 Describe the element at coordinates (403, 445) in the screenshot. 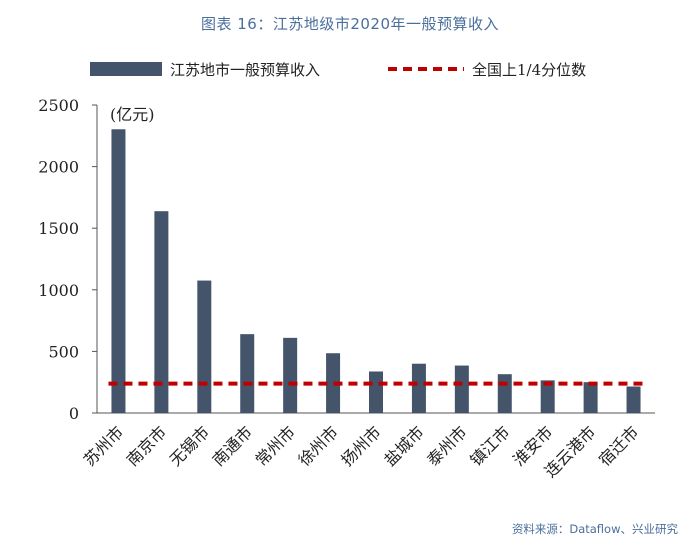

I see `category-label: 盐城市` at that location.